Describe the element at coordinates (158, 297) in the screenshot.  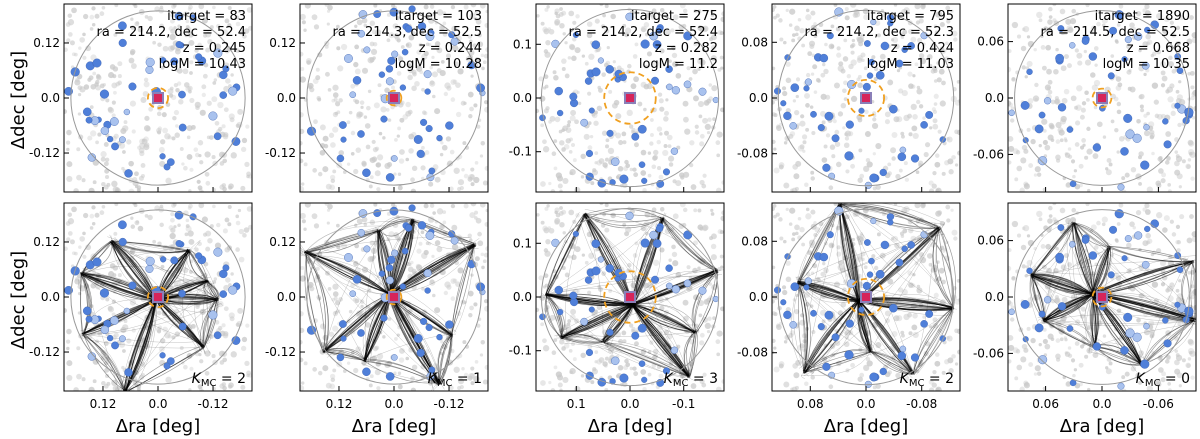
I see `virial-radius-circle` at that location.